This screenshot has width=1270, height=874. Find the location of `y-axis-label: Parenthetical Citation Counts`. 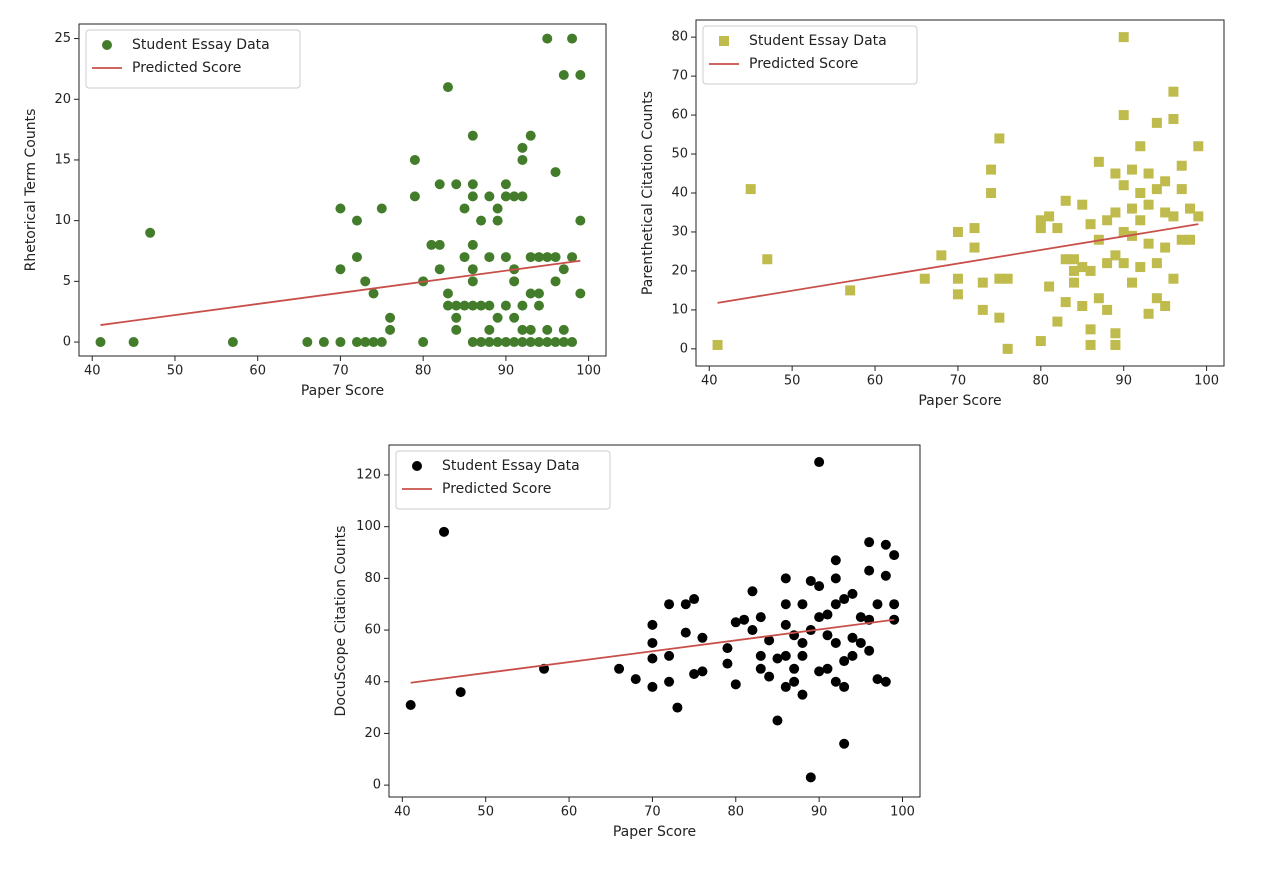

y-axis-label: Parenthetical Citation Counts is located at coordinates (648, 193).